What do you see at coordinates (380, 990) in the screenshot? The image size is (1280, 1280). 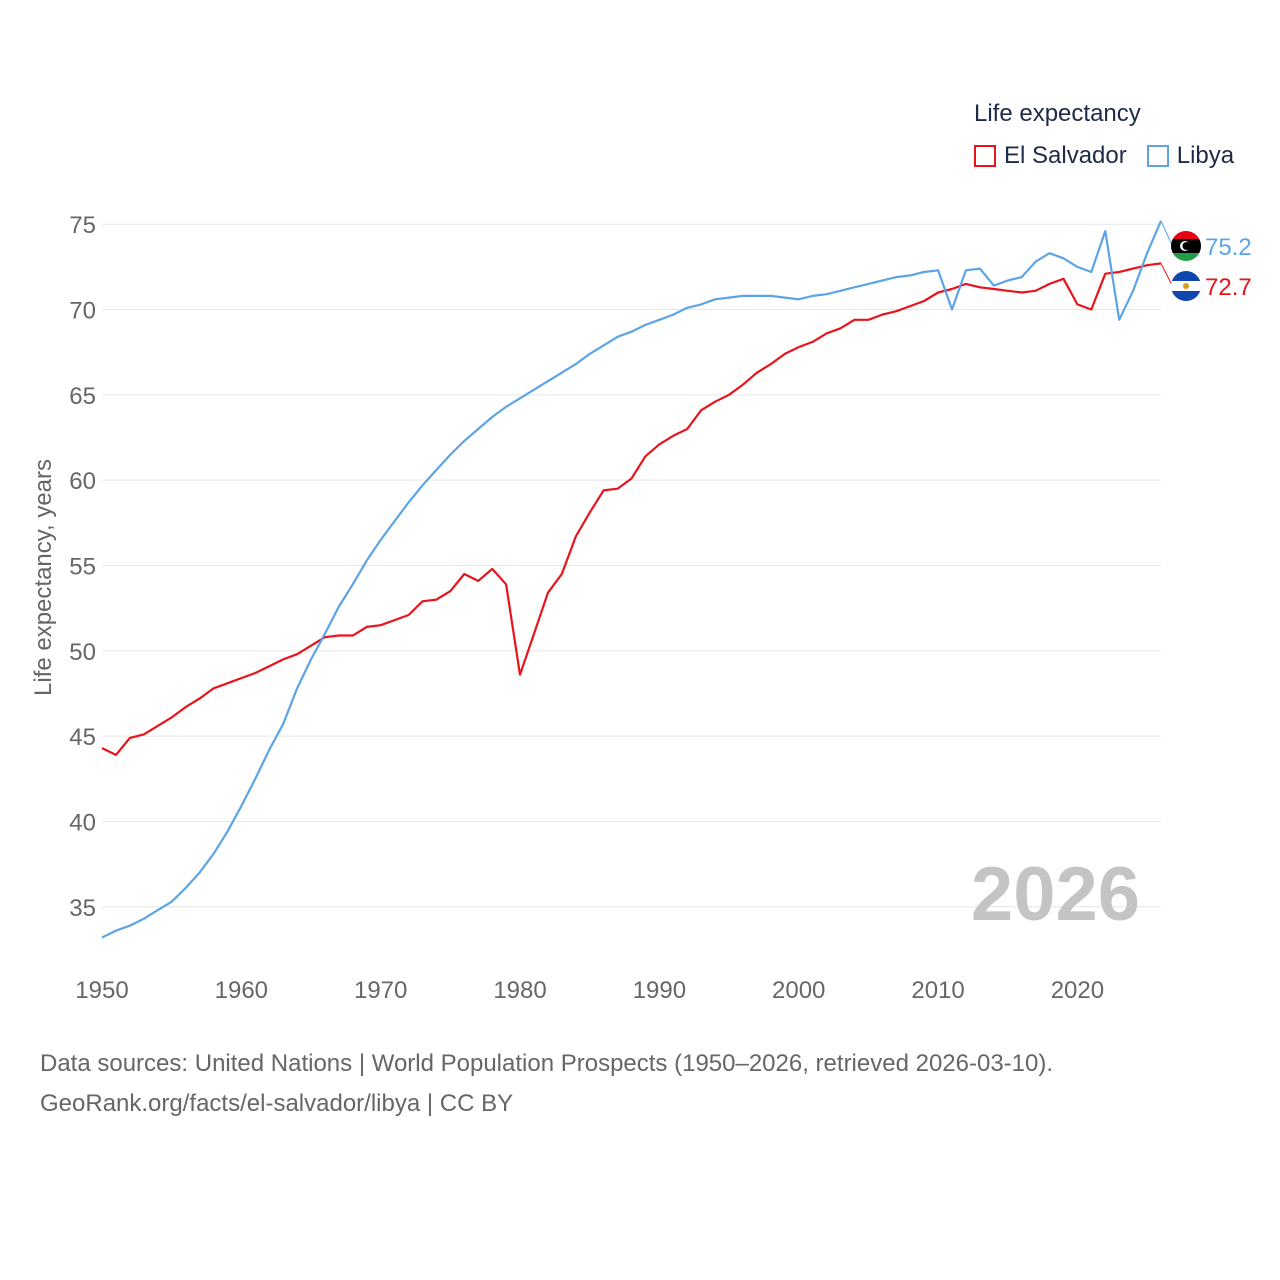 I see `x-tick-label-1970: 1970` at bounding box center [380, 990].